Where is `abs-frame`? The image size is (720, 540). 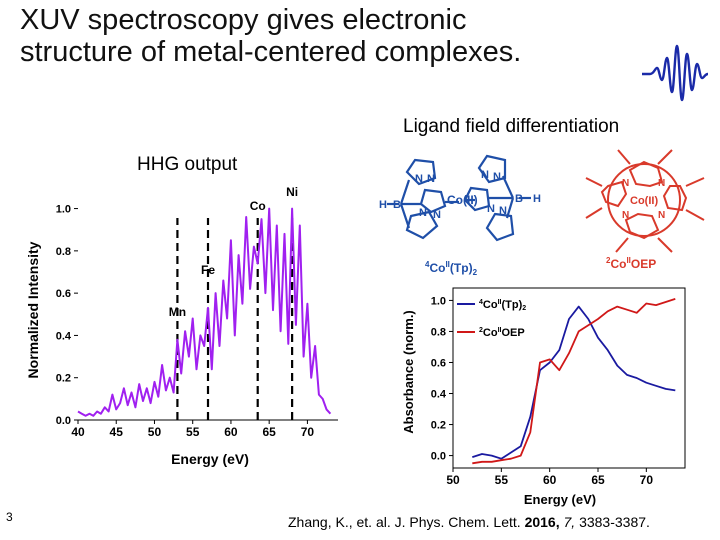 abs-frame is located at coordinates (569, 378).